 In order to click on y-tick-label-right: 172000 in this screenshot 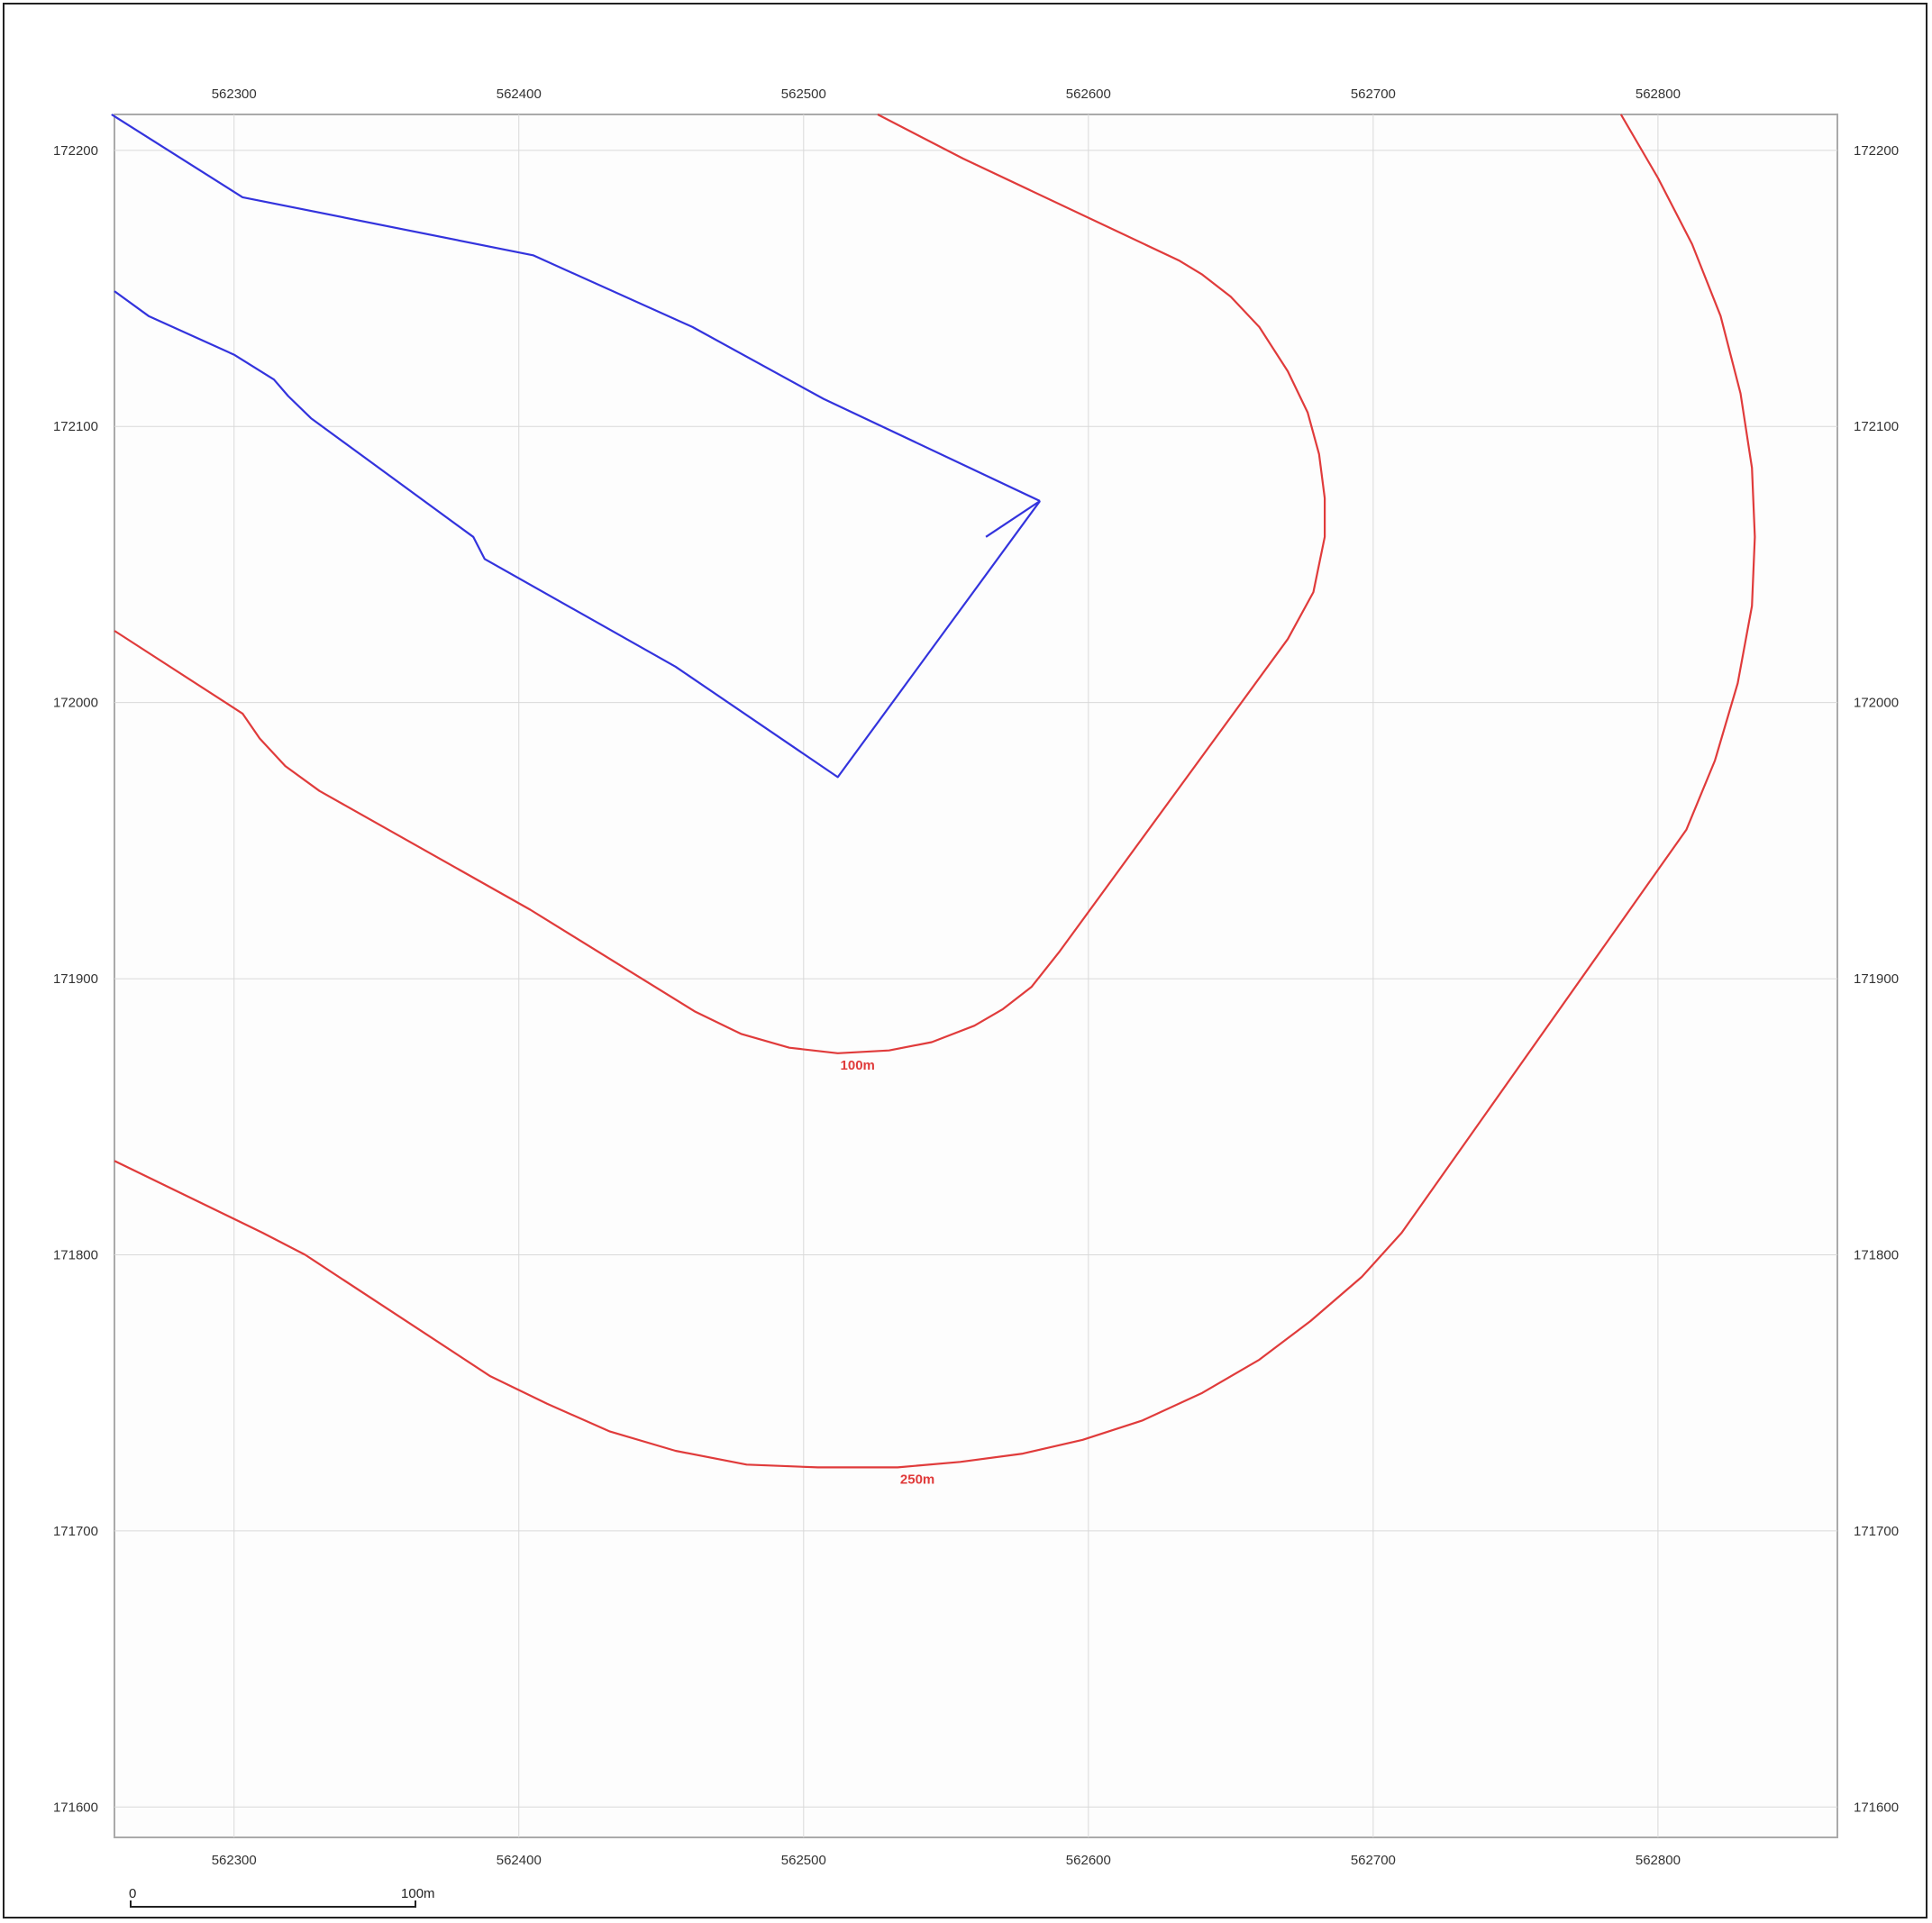, I will do `click(1876, 704)`.